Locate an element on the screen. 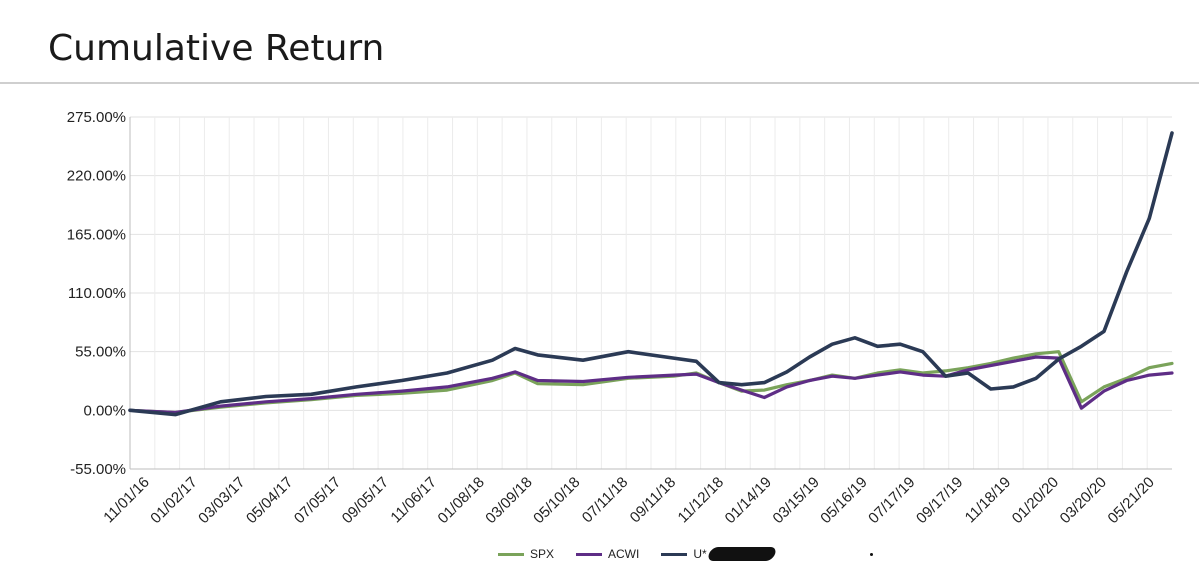 The height and width of the screenshot is (579, 1199). x-tick-label: 05/10/18 is located at coordinates (556, 500).